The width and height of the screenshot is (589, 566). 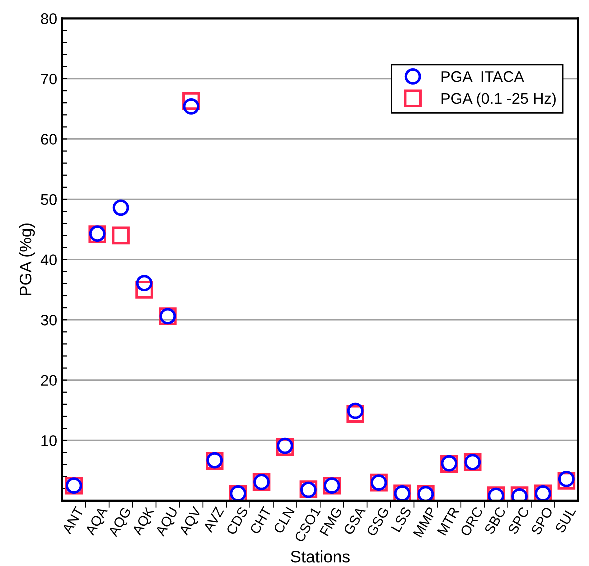 I want to click on x-tick-label: SUL, so click(x=565, y=520).